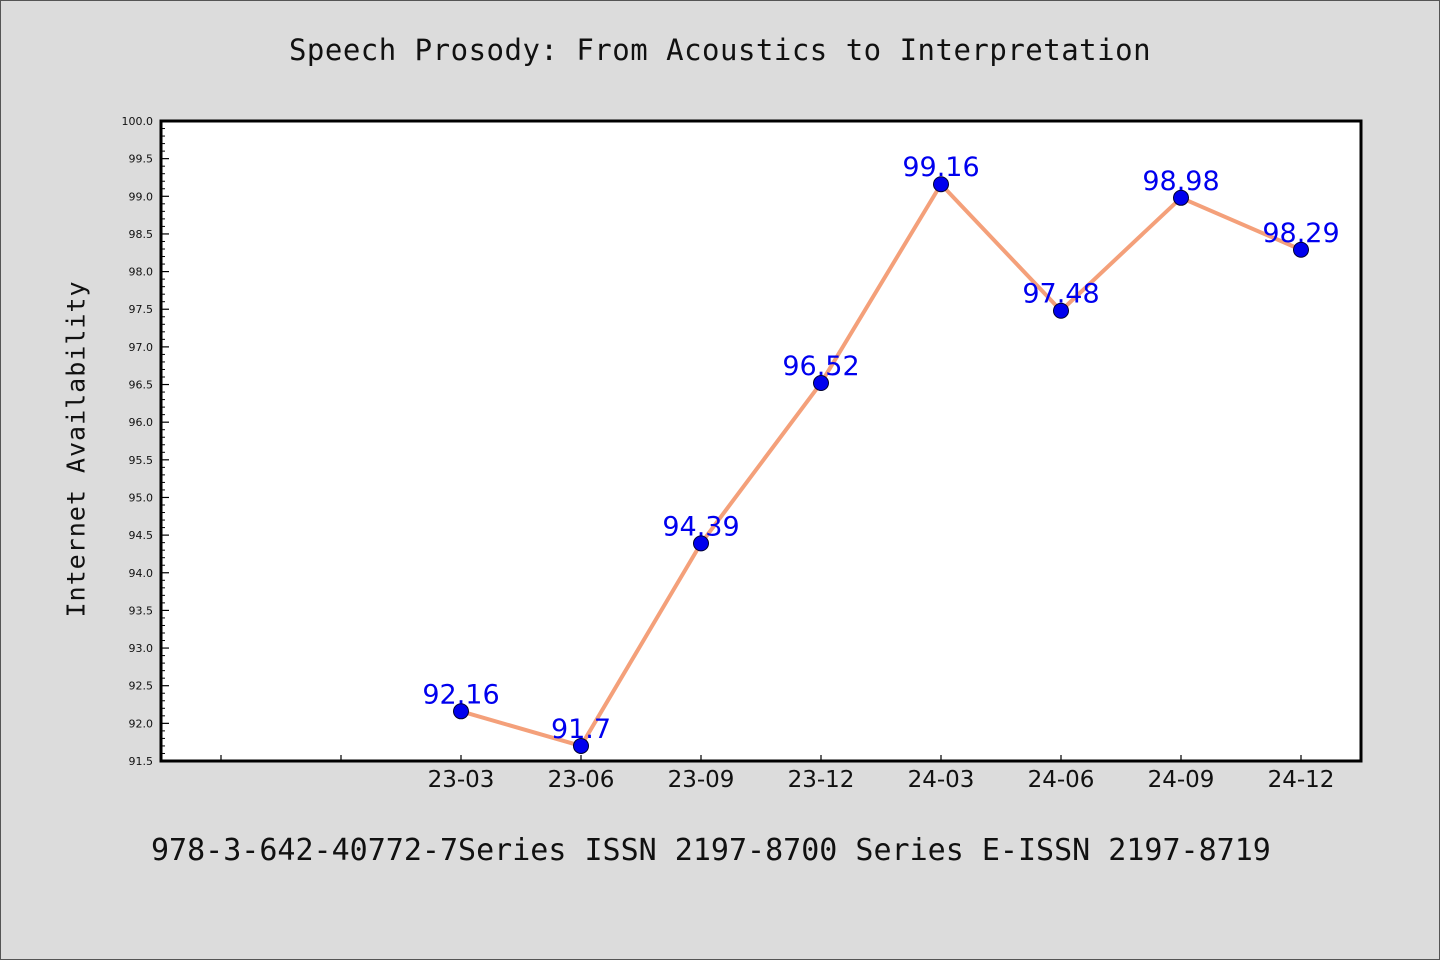 The width and height of the screenshot is (1440, 960). What do you see at coordinates (141, 422) in the screenshot?
I see `y-tick-label: 96.0` at bounding box center [141, 422].